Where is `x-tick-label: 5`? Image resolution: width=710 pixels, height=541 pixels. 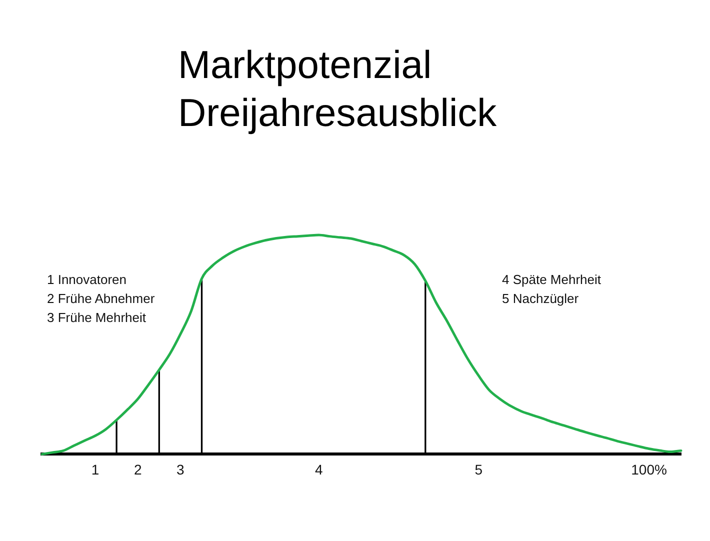 x-tick-label: 5 is located at coordinates (478, 469).